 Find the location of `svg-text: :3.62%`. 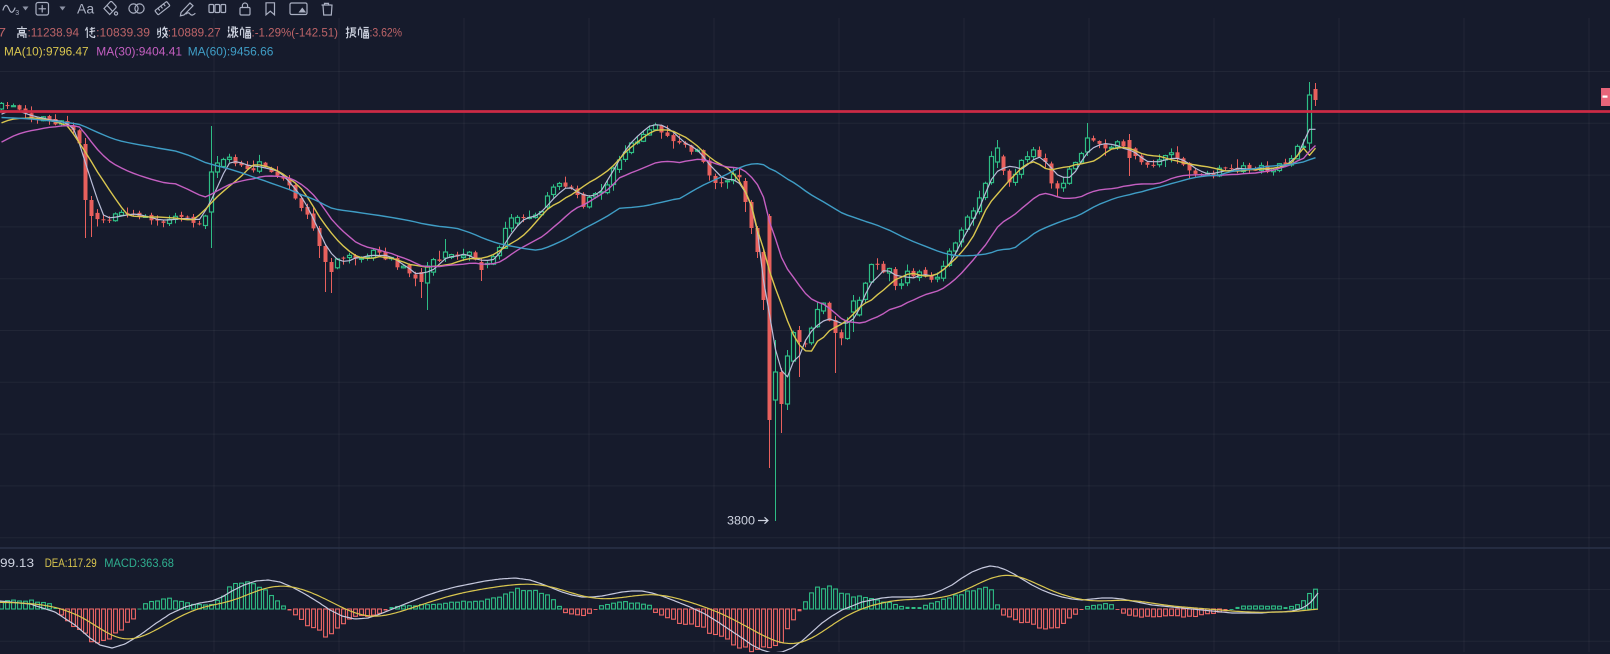

svg-text: :3.62% is located at coordinates (386, 33).